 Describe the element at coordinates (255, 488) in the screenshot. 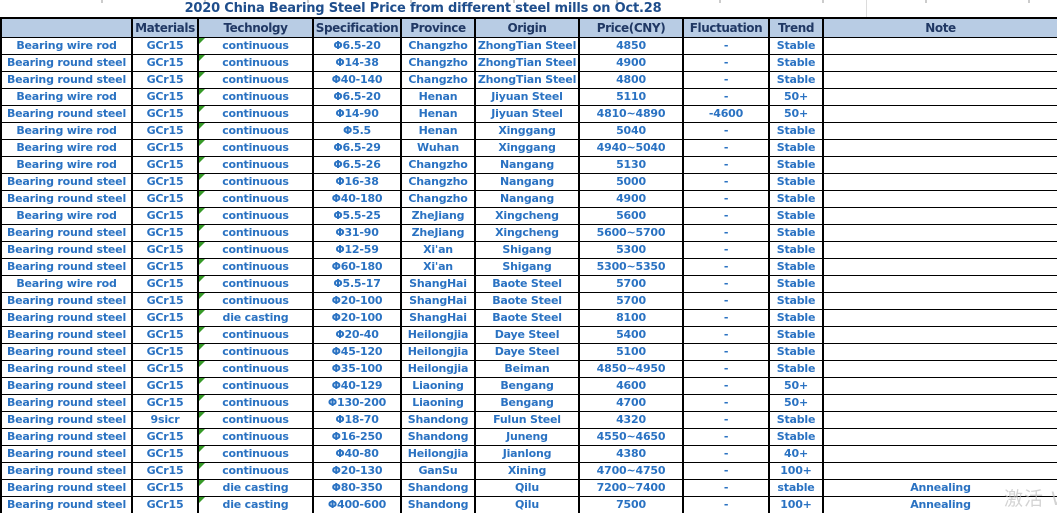

I see `cell-technology: die casting` at that location.